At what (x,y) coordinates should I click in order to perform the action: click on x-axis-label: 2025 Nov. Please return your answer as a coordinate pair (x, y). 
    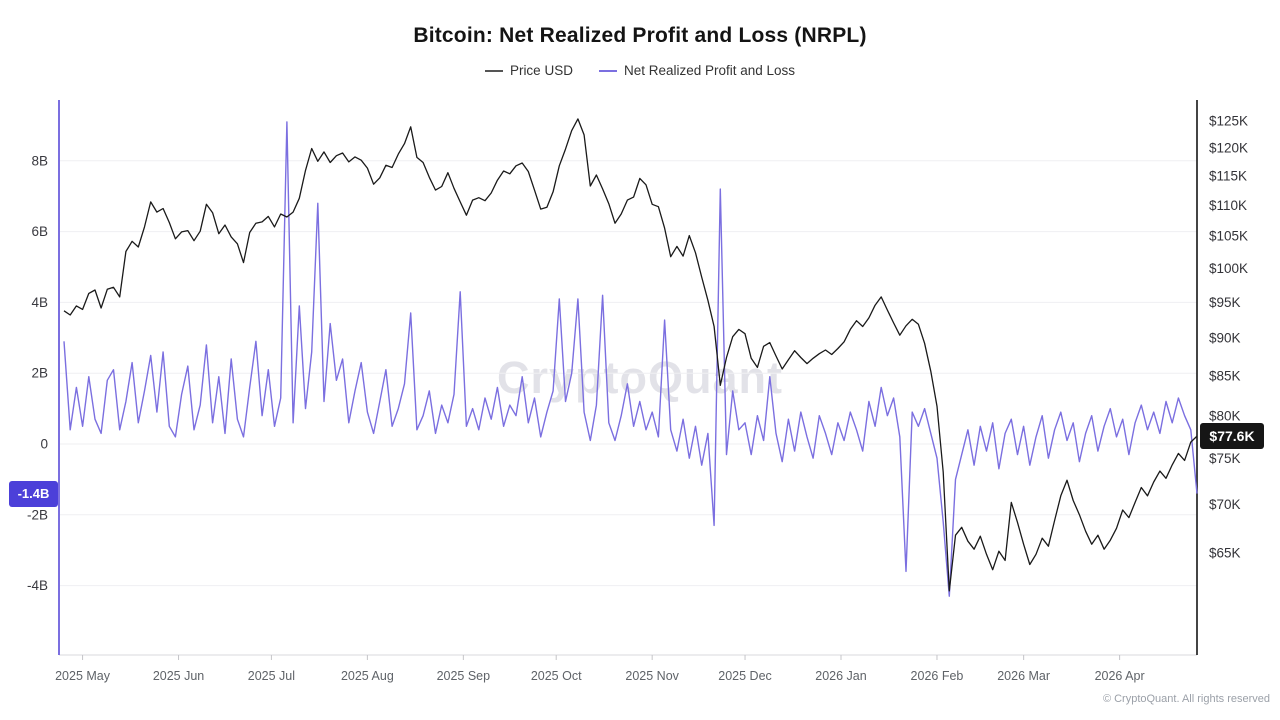
    Looking at the image, I should click on (652, 676).